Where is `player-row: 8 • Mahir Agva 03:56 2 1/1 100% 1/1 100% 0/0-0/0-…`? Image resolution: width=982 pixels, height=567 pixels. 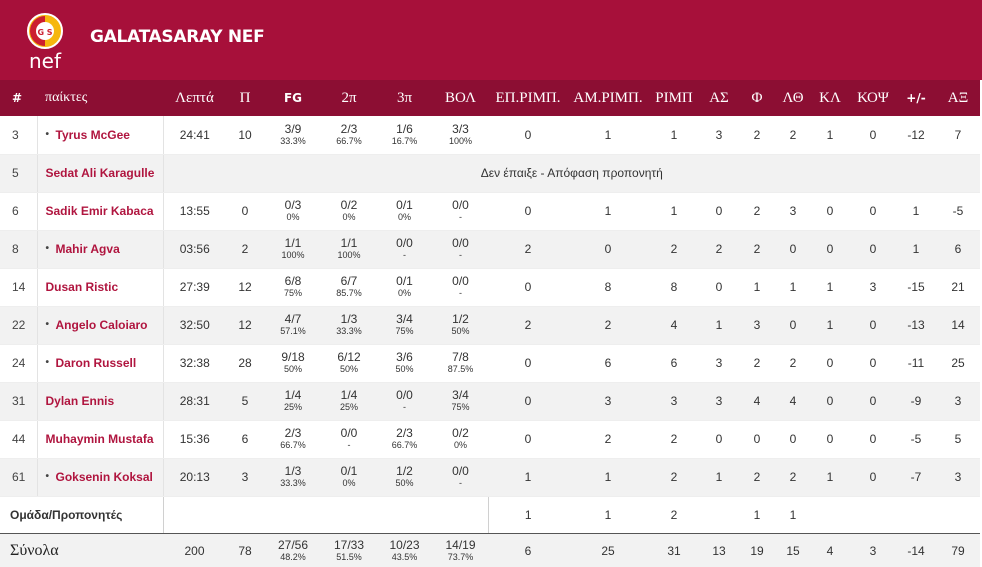 player-row: 8 • Mahir Agva 03:56 2 1/1 100% 1/1 100% 0/0-0/0-… is located at coordinates (490, 249).